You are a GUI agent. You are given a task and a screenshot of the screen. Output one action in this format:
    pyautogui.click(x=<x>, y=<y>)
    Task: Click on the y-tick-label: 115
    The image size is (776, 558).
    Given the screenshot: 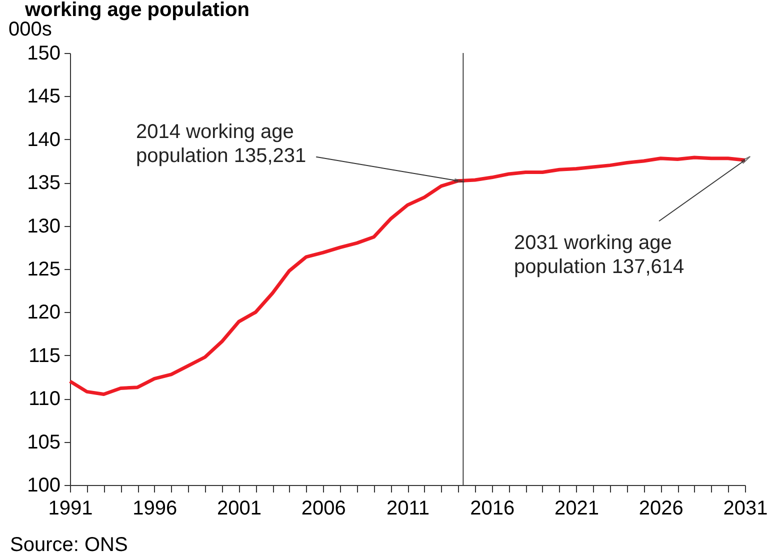 What is the action you would take?
    pyautogui.click(x=44, y=355)
    